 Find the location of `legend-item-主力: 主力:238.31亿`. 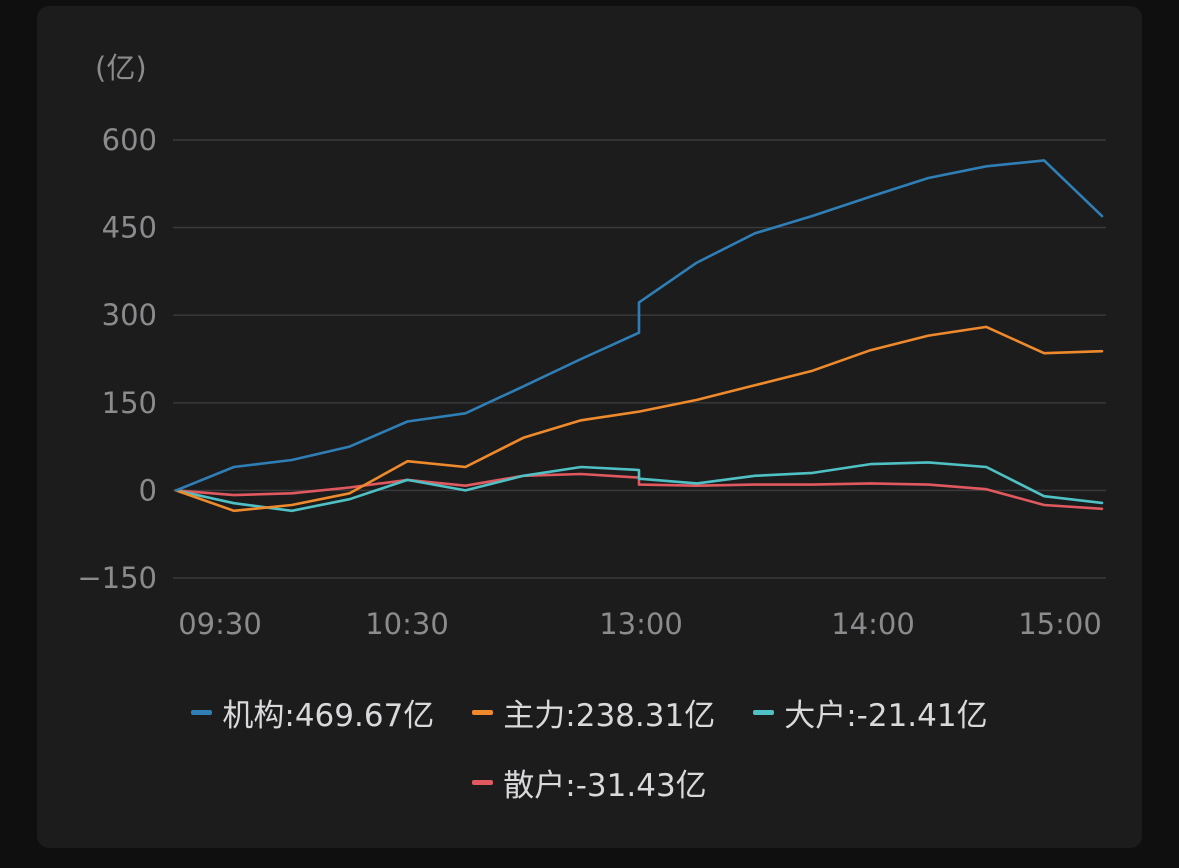

legend-item-主力: 主力:238.31亿 is located at coordinates (593, 712).